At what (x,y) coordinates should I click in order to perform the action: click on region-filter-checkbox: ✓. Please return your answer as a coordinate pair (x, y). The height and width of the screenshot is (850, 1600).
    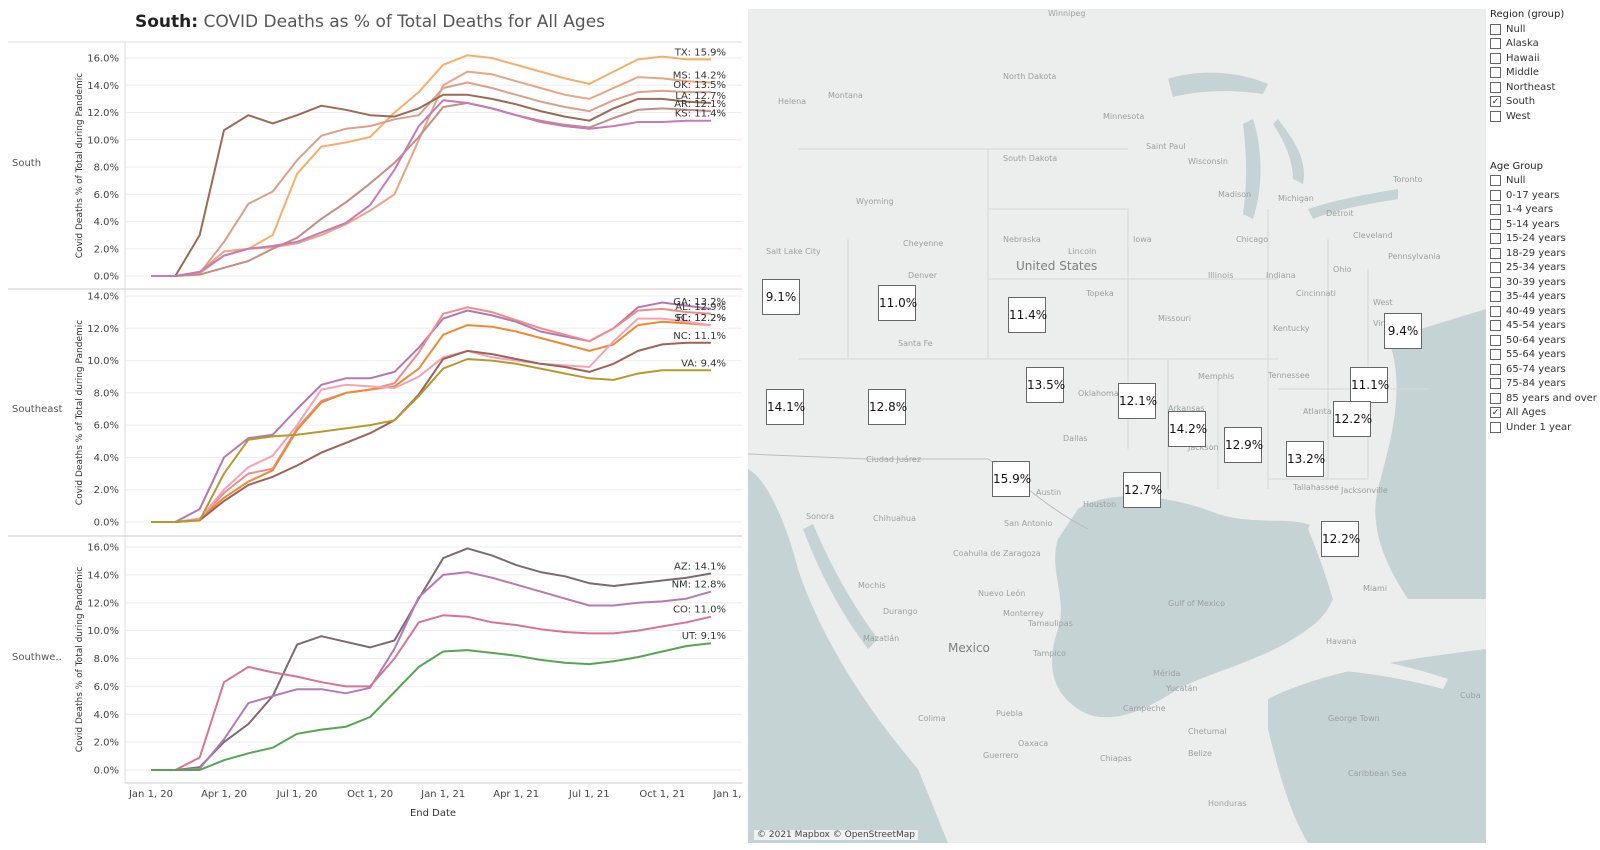
    Looking at the image, I should click on (1495, 102).